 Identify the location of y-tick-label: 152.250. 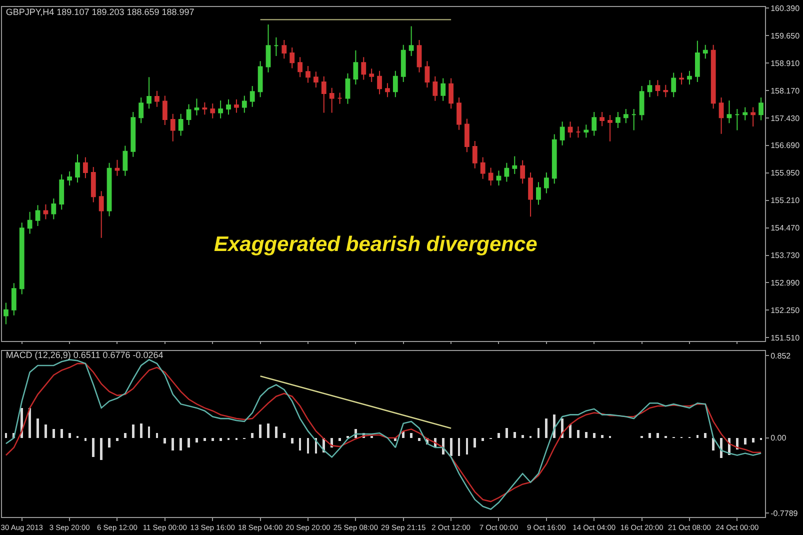
(785, 310).